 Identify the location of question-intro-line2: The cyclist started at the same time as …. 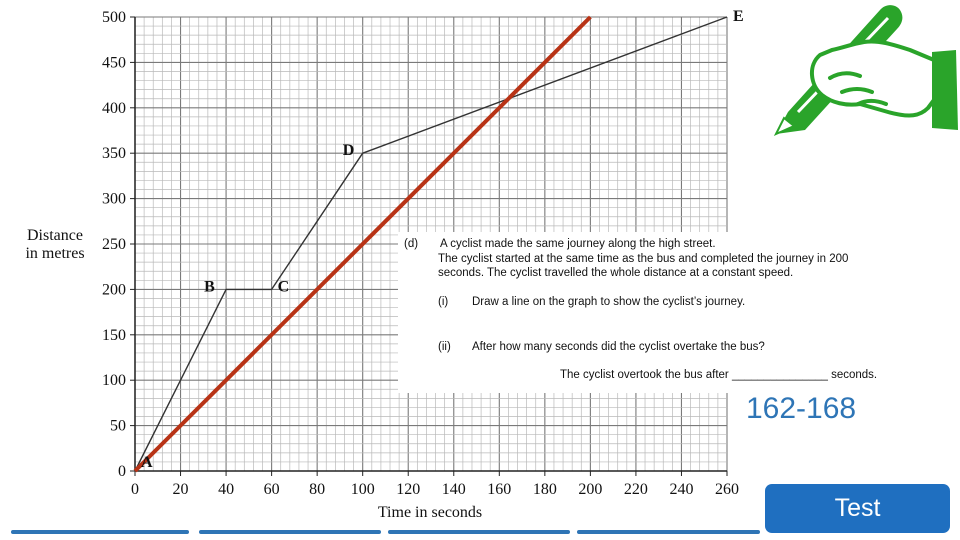
(643, 259).